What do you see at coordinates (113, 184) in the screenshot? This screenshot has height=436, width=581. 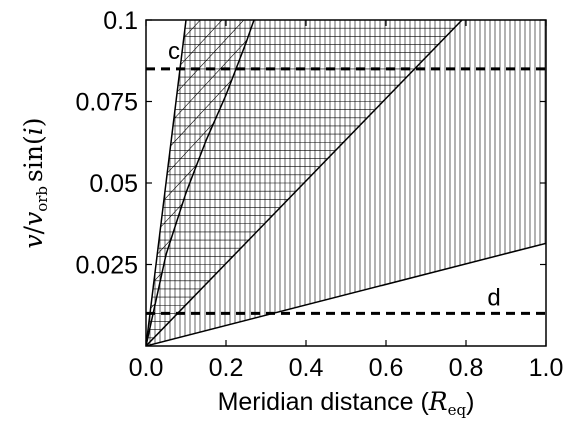 I see `y-tick-label: 0.05` at bounding box center [113, 184].